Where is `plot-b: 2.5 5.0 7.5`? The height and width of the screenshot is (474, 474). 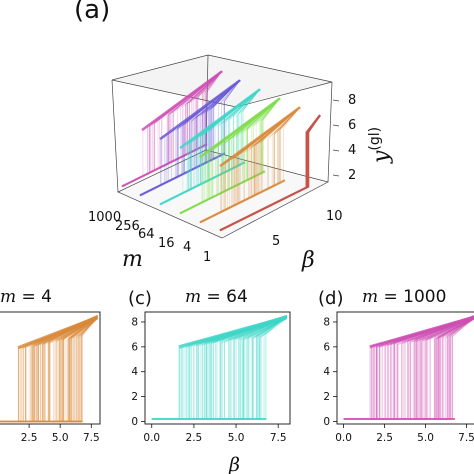
plot-b: 2.5 5.0 7.5 is located at coordinates (50, 377).